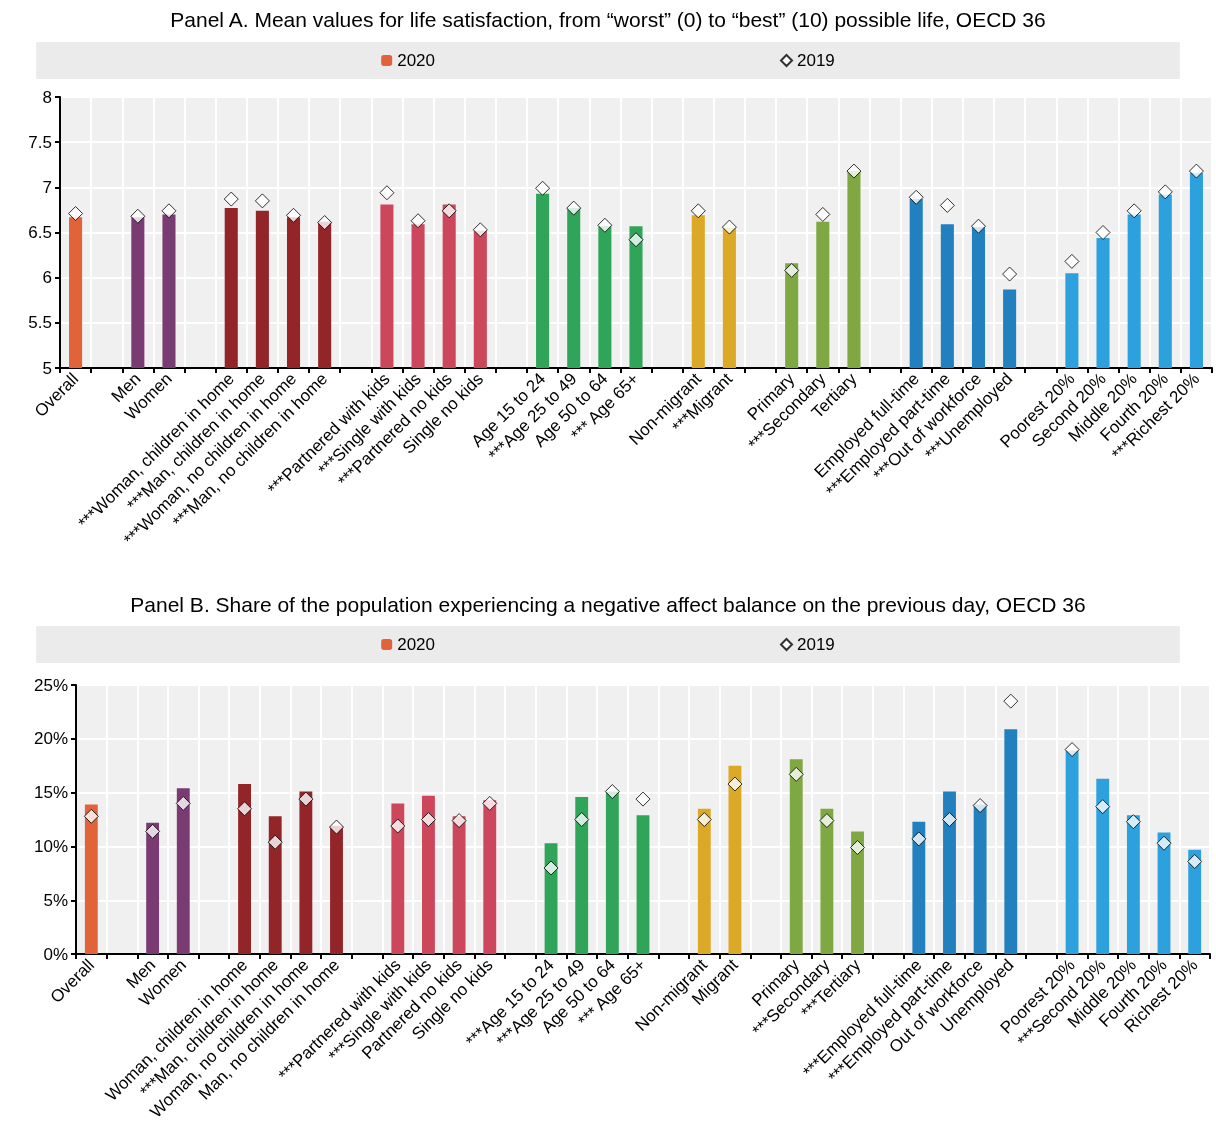 This screenshot has height=1123, width=1216. I want to click on y-tick-label: 15%, so click(50, 793).